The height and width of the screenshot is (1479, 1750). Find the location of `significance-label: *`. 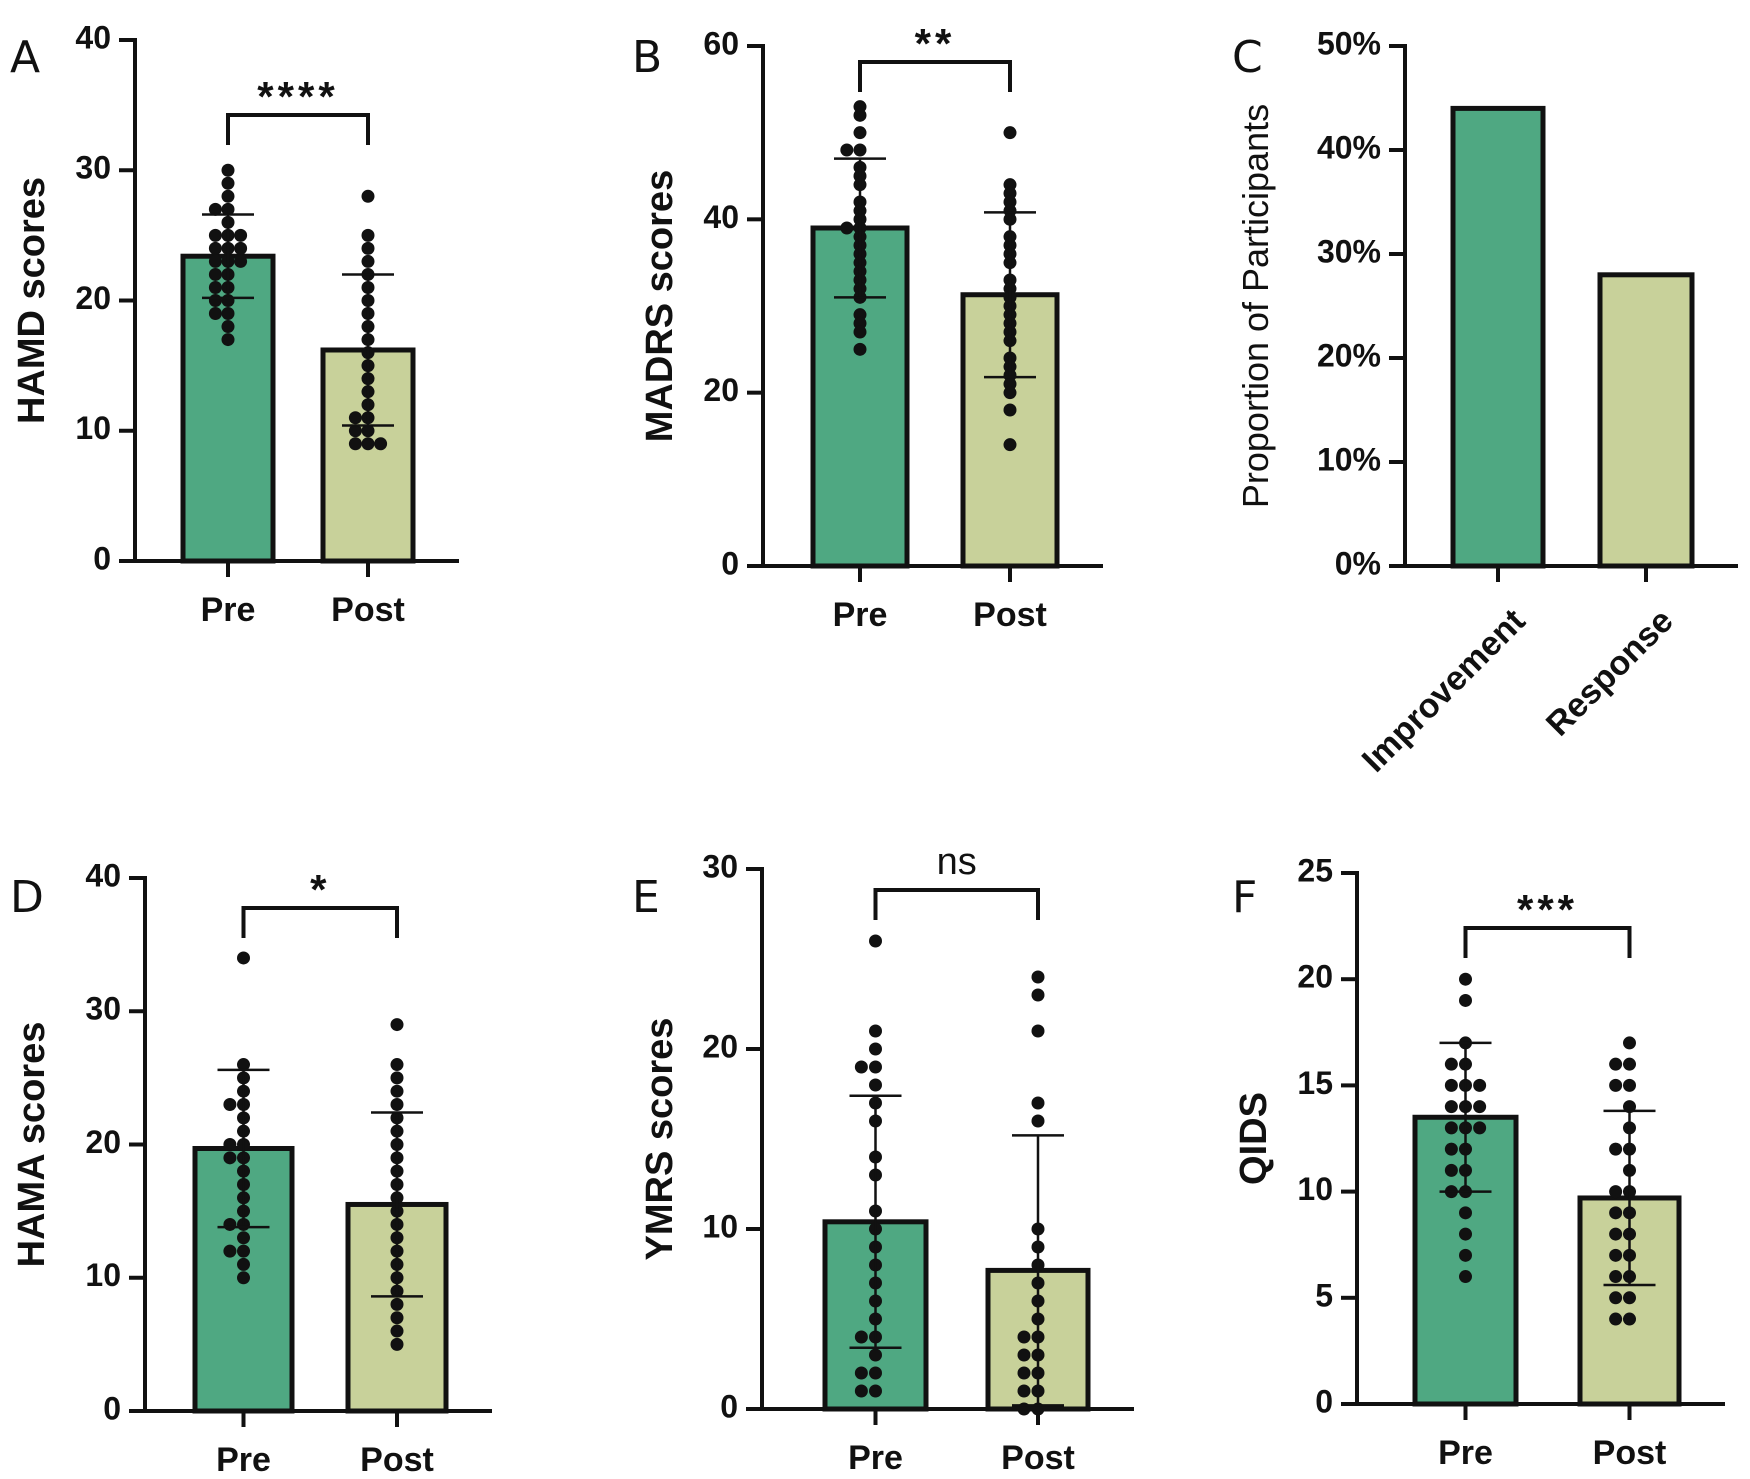

significance-label: * is located at coordinates (320, 889).